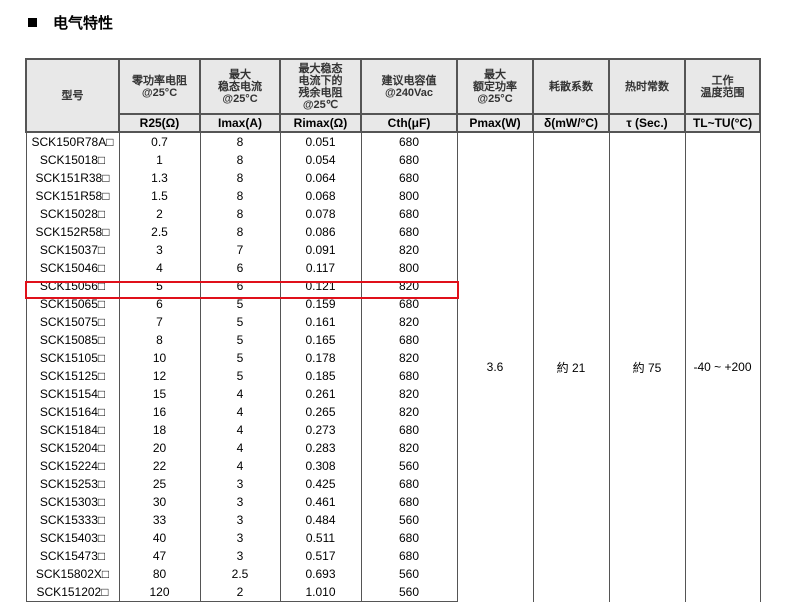 Image resolution: width=785 pixels, height=605 pixels. What do you see at coordinates (320, 86) in the screenshot?
I see `column-header: 最大稳态 电流下的 残余电阻 @25℃` at bounding box center [320, 86].